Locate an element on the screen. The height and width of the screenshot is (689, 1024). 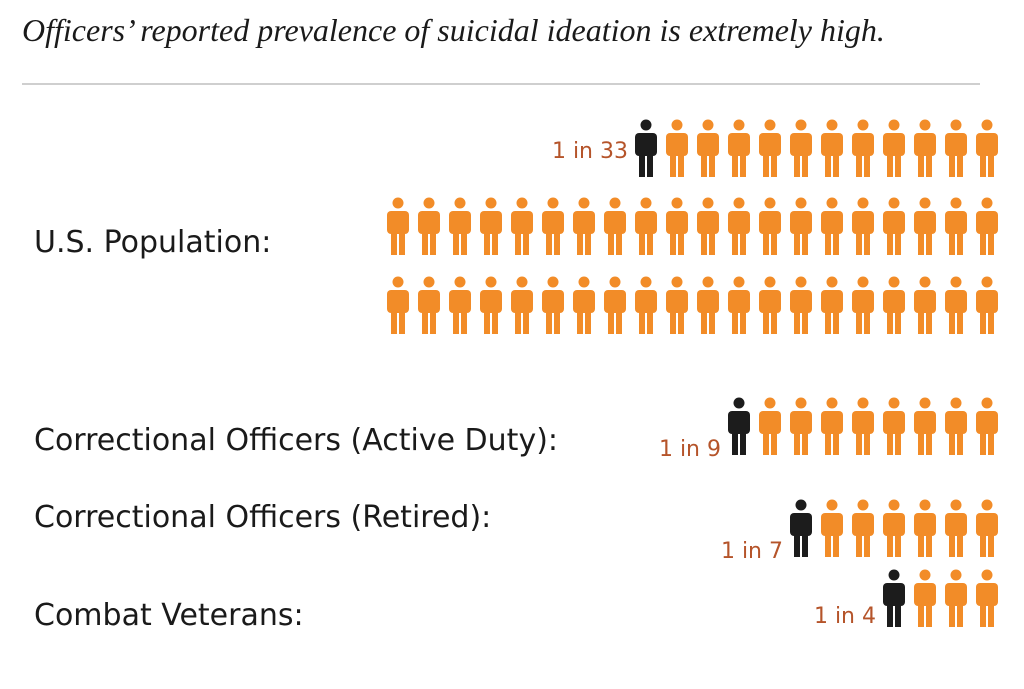
ratio-label: 1 in 9 is located at coordinates (690, 449).